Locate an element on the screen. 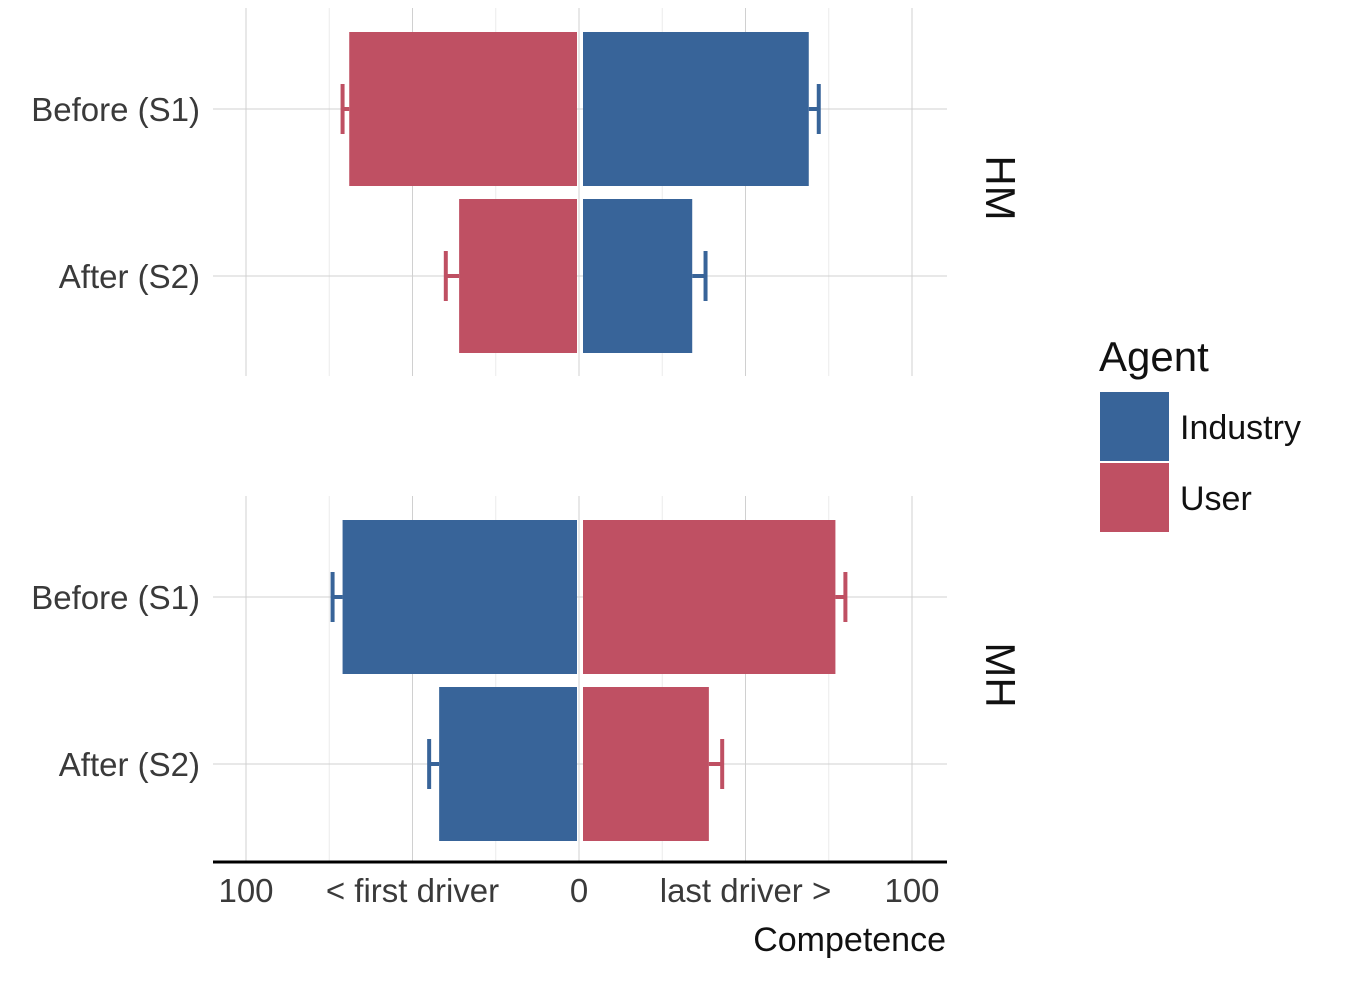 This screenshot has width=1348, height=984. facet-strip-label: MH is located at coordinates (1000, 674).